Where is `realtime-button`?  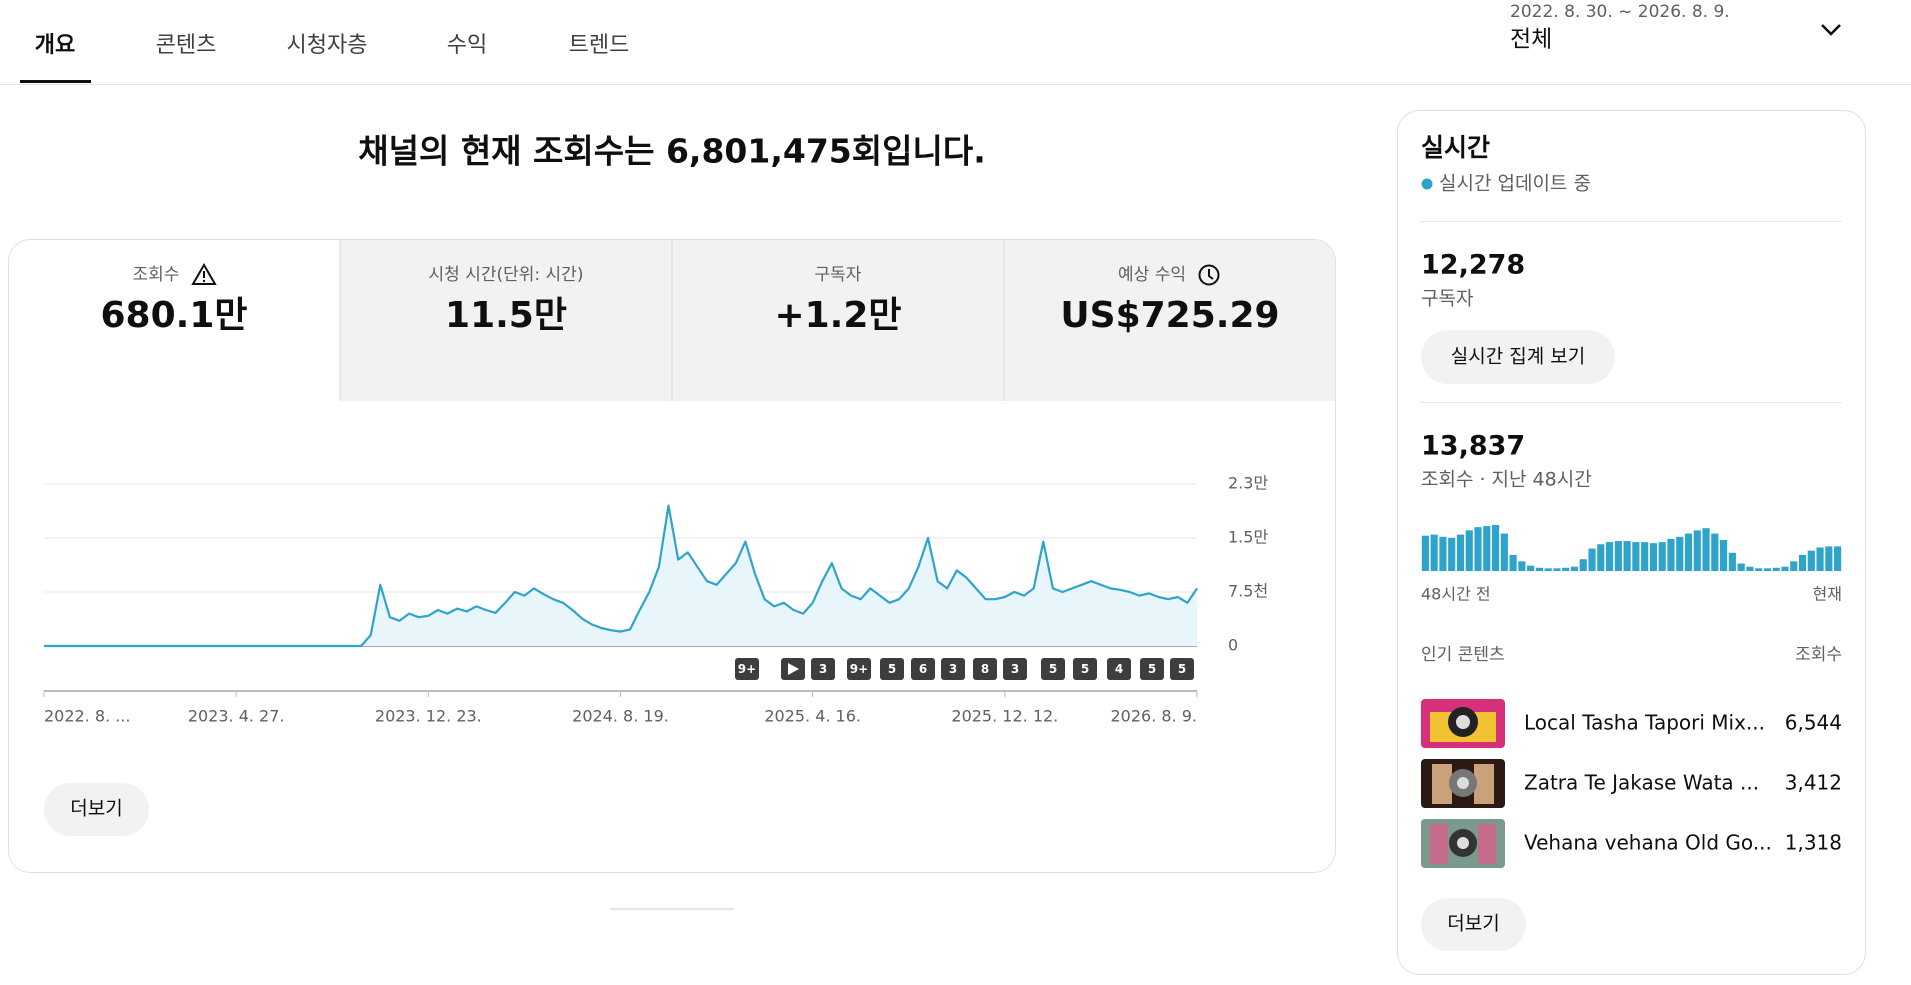 realtime-button is located at coordinates (1518, 357).